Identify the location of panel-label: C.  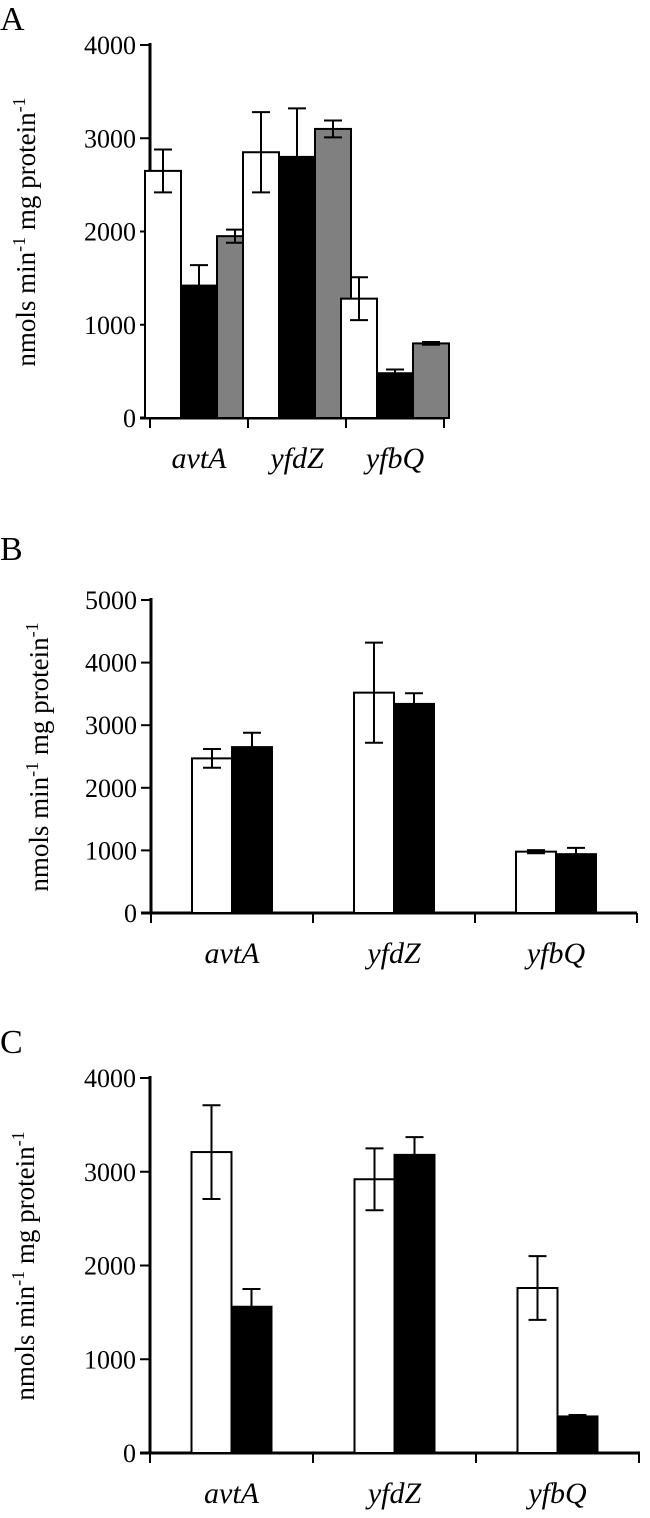
(11, 1042).